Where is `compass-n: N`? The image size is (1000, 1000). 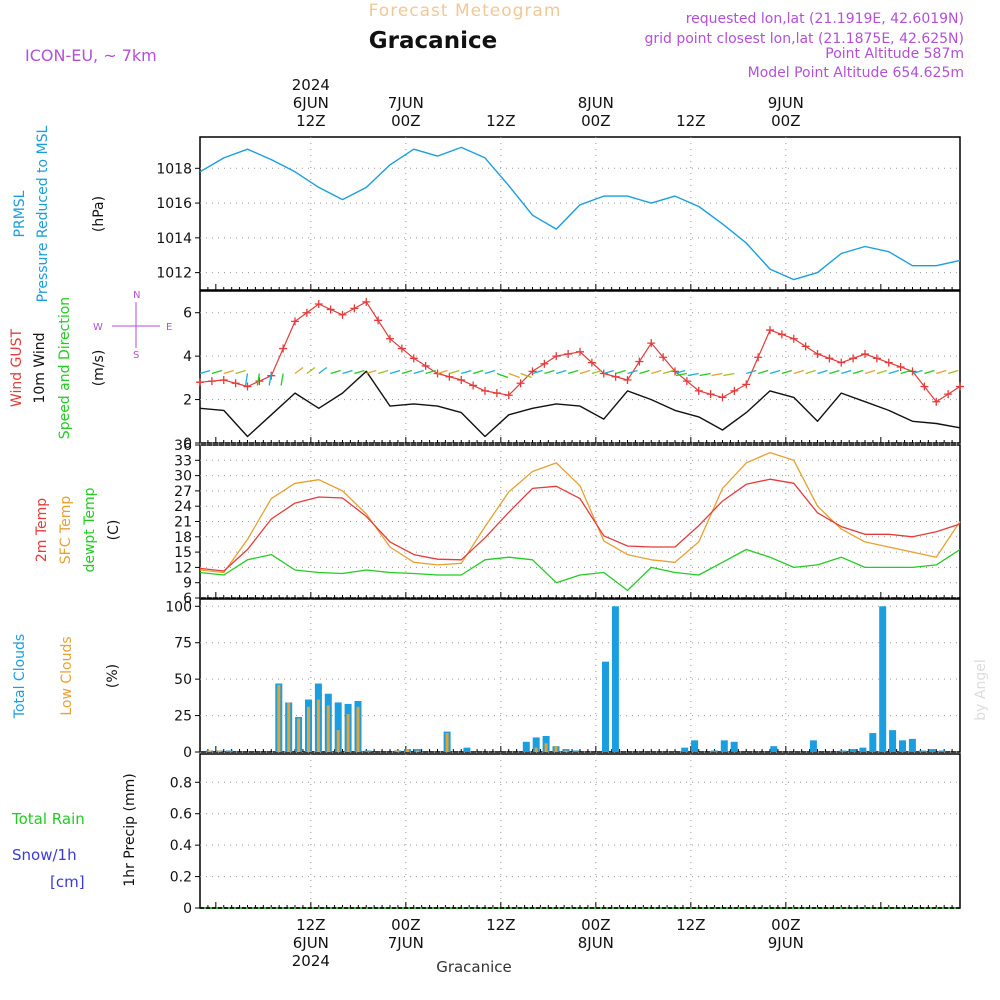 compass-n: N is located at coordinates (136, 295).